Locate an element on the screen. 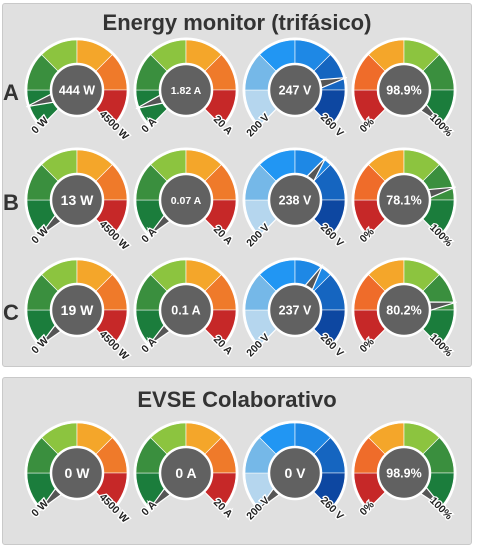 Image resolution: width=477 pixels, height=548 pixels. gauge-dial: 78.1%0% 100% is located at coordinates (404, 199).